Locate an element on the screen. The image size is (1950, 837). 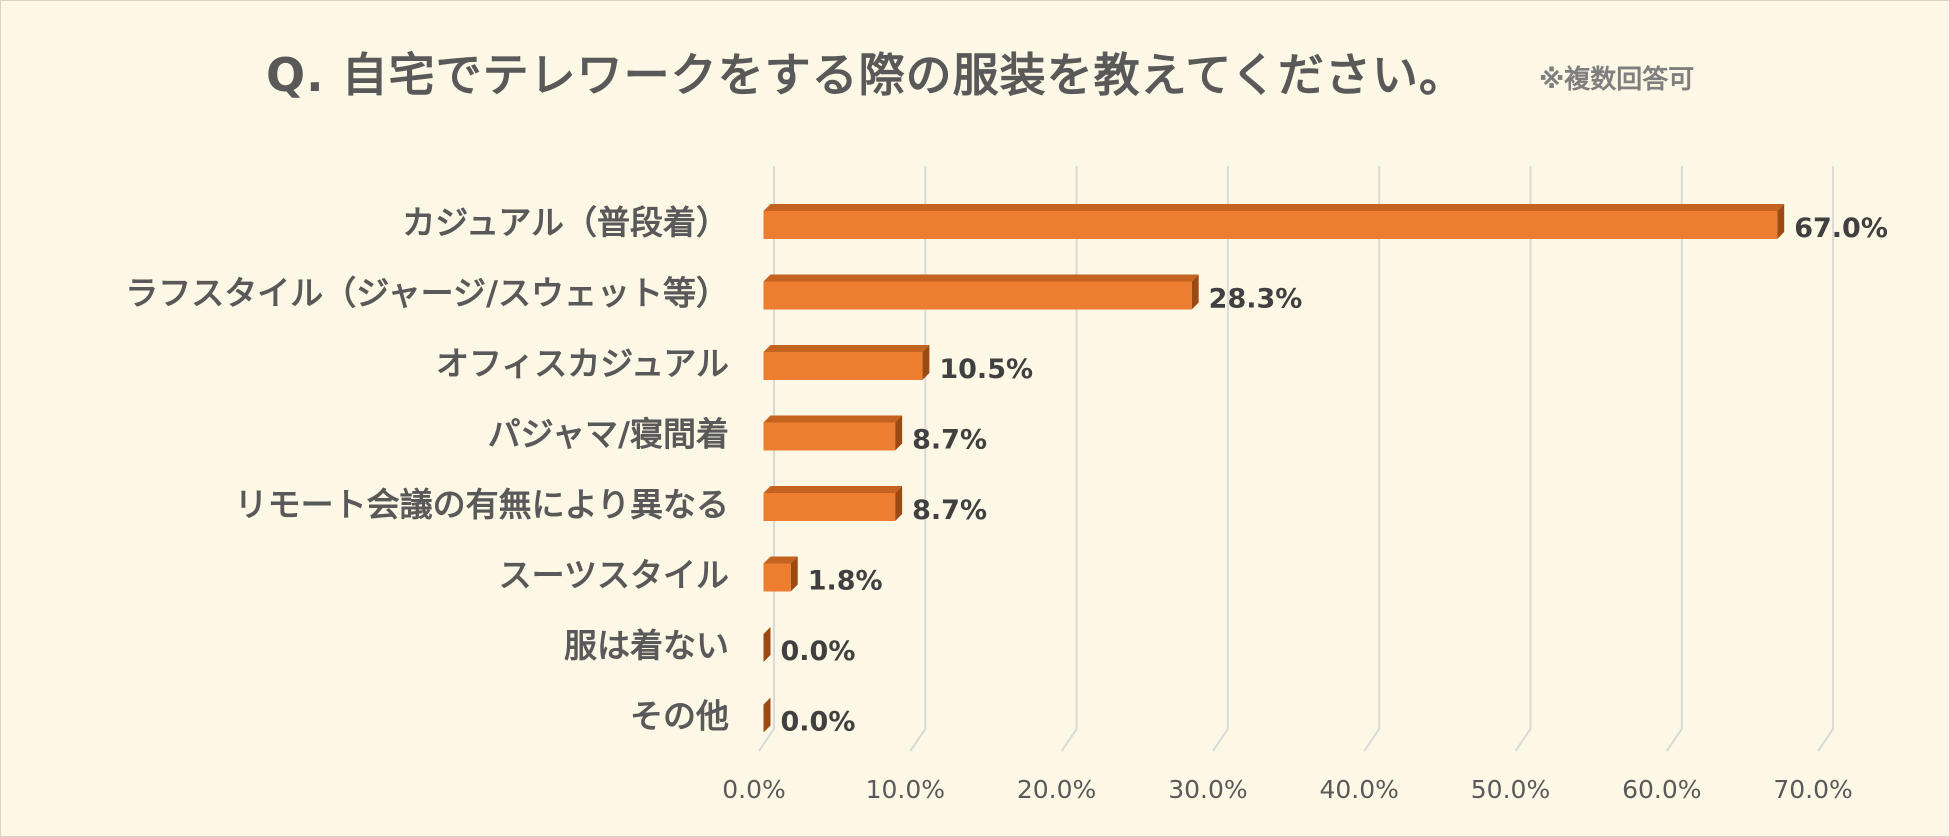
category-label: 服は着ない is located at coordinates (646, 645).